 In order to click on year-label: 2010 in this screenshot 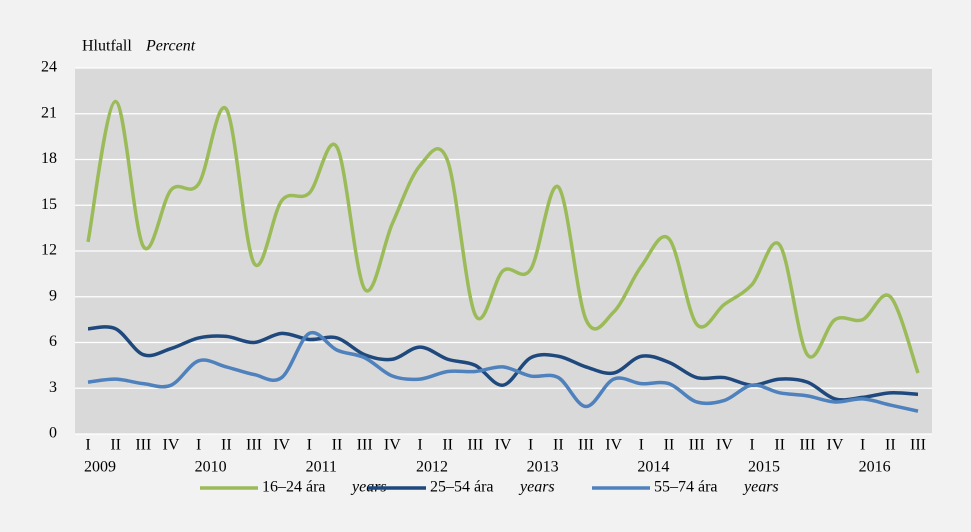, I will do `click(211, 467)`.